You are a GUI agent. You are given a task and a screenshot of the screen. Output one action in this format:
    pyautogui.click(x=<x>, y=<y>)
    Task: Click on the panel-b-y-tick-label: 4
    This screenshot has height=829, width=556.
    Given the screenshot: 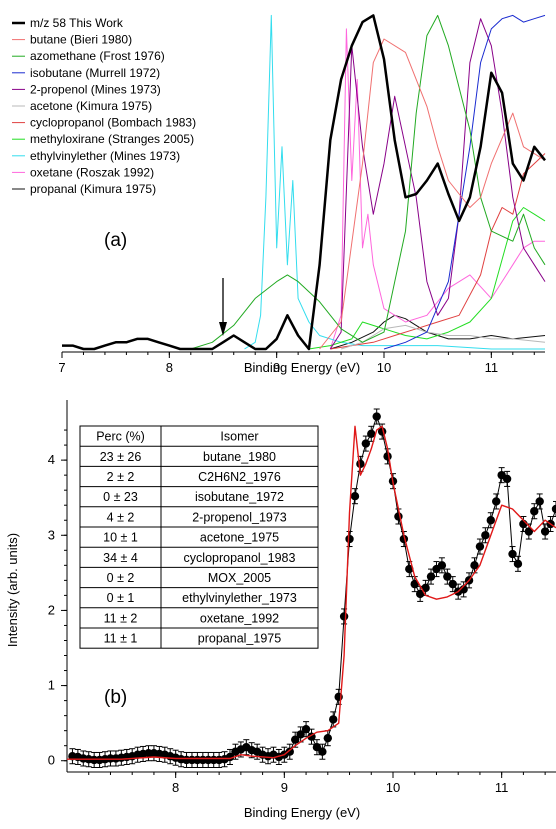 What is the action you would take?
    pyautogui.click(x=51, y=459)
    